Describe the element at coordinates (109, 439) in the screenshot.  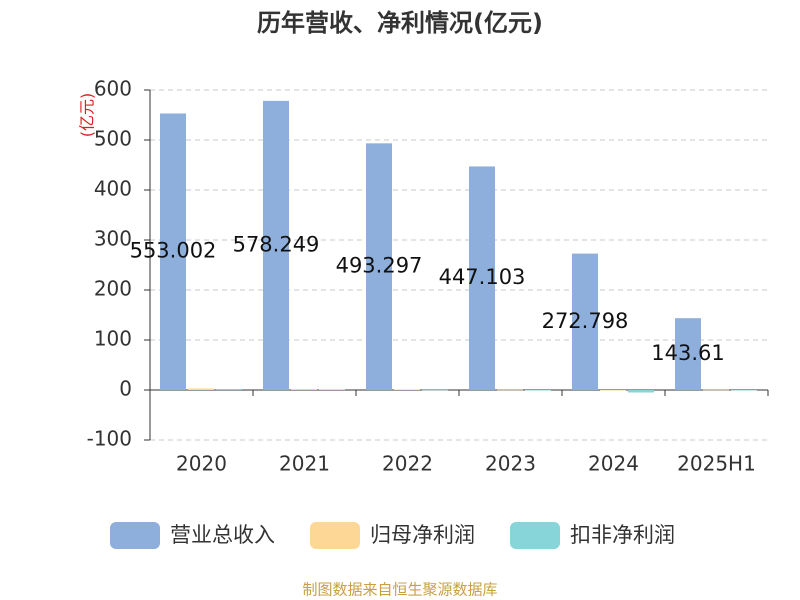
I see `y-tick-label: -100` at that location.